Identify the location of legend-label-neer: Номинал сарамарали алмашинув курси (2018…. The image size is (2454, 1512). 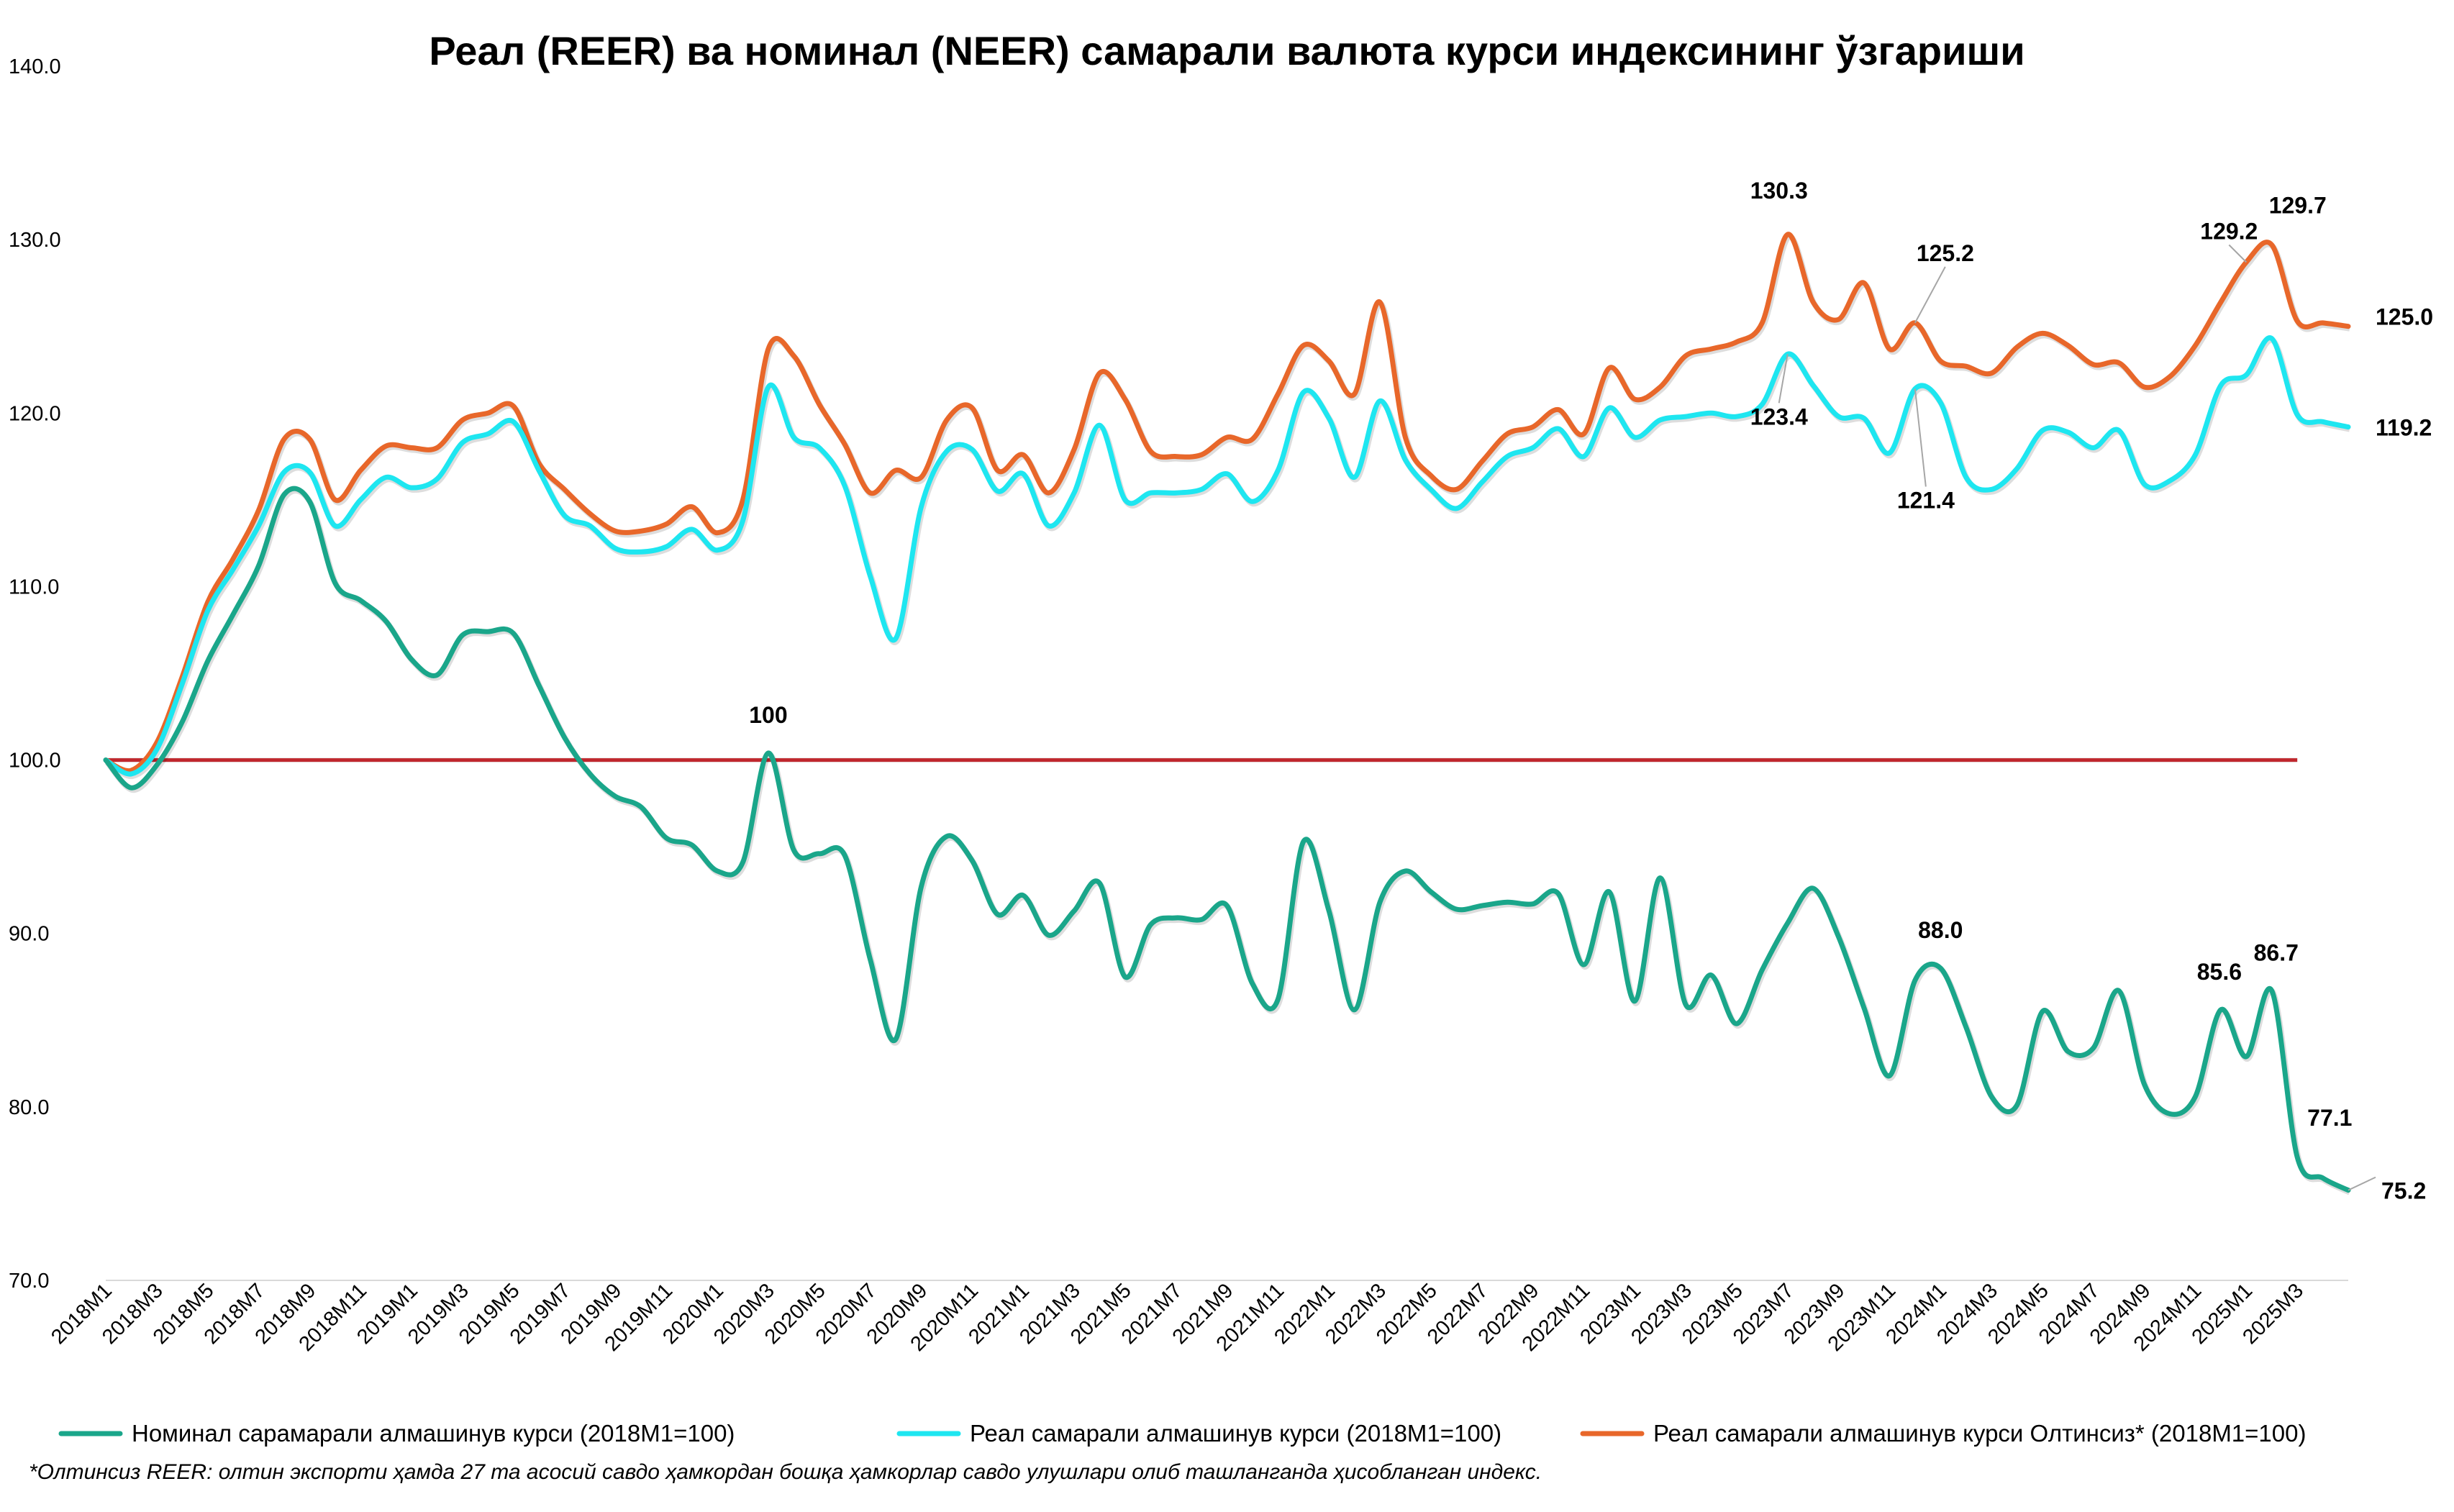
(433, 1434).